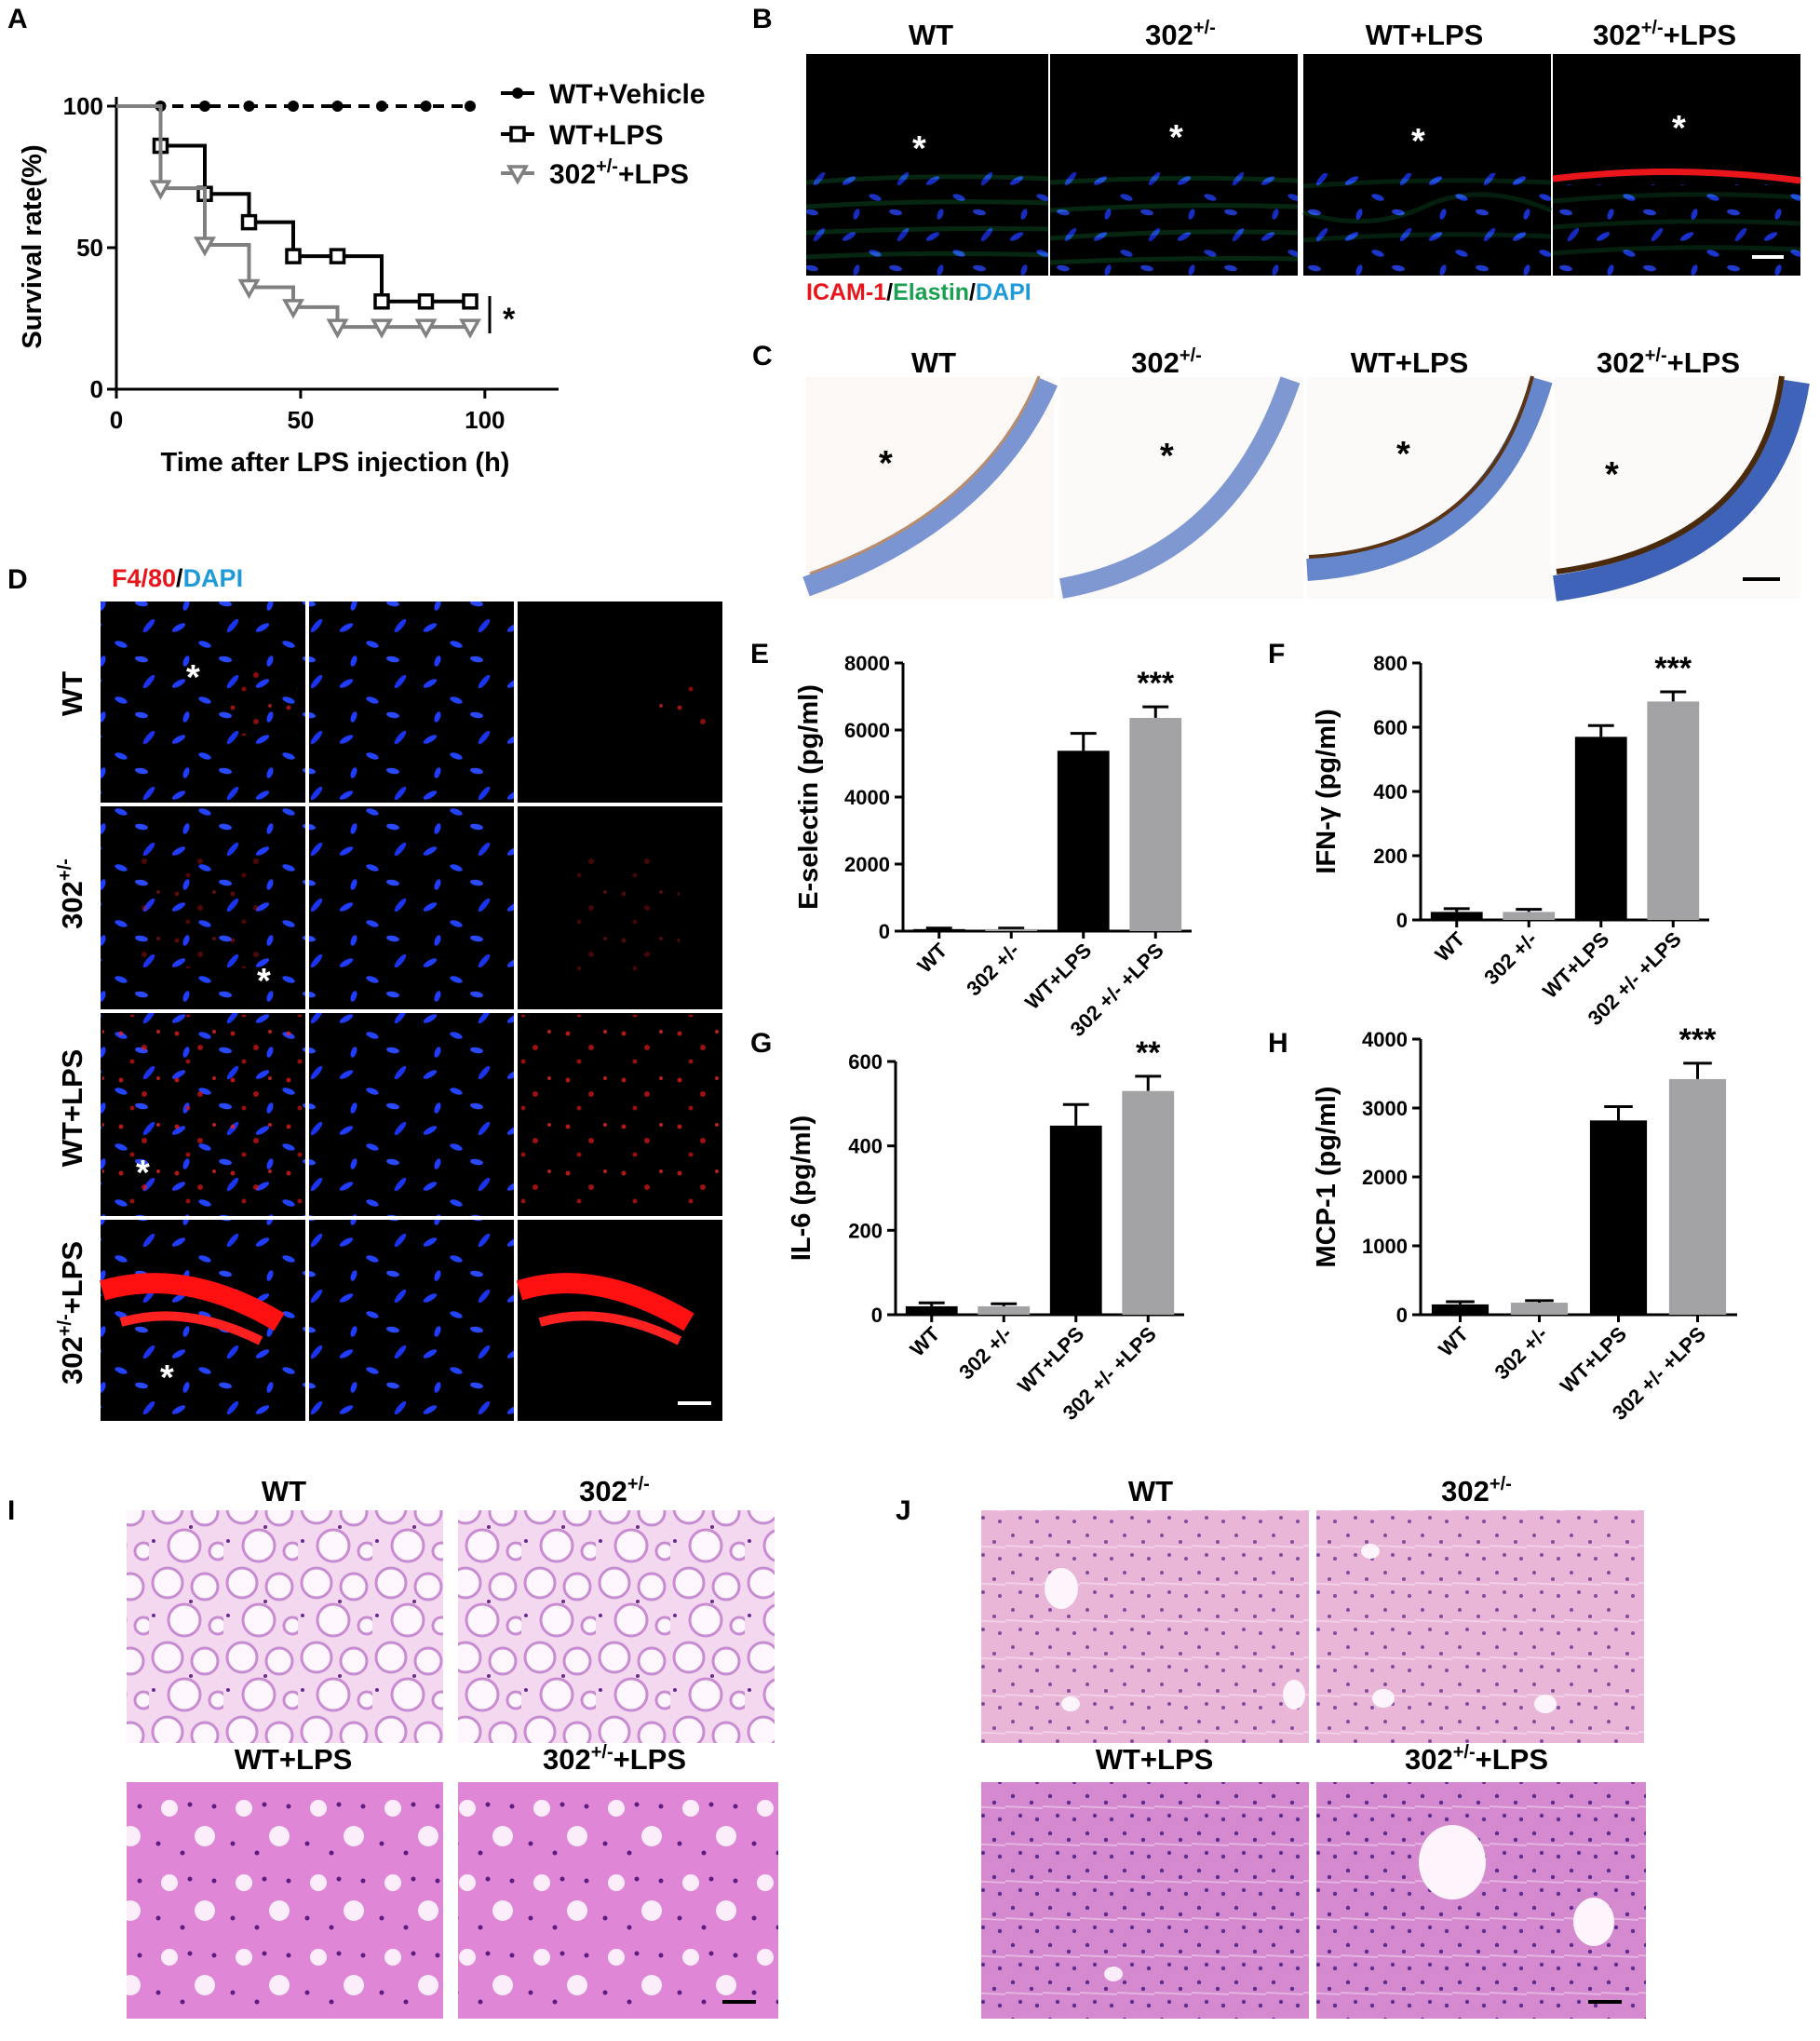 Image resolution: width=1820 pixels, height=2041 pixels. What do you see at coordinates (72, 1108) in the screenshot?
I see `panel-d-row-label-wt-lps: WT+LPS` at bounding box center [72, 1108].